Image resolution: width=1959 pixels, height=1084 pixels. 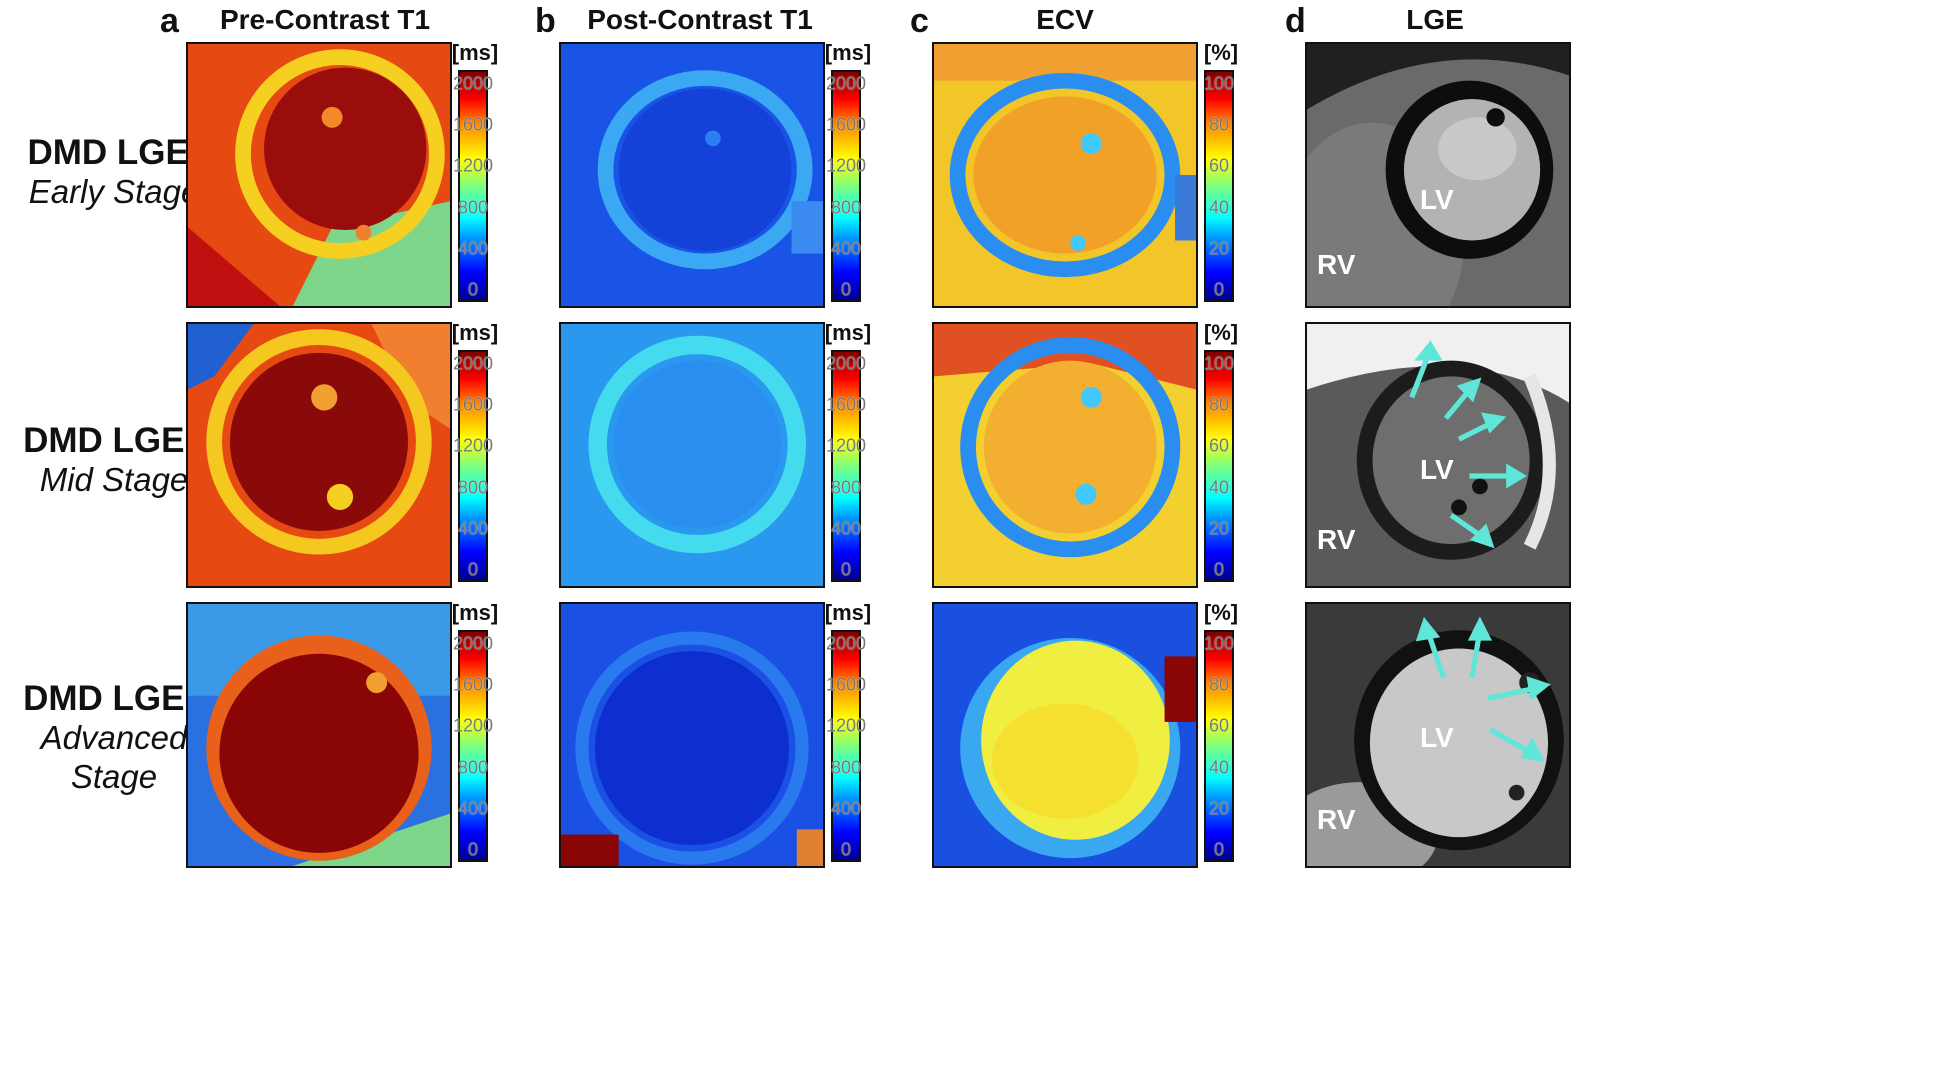 I want to click on panel-letter-c: c, so click(x=919, y=21).